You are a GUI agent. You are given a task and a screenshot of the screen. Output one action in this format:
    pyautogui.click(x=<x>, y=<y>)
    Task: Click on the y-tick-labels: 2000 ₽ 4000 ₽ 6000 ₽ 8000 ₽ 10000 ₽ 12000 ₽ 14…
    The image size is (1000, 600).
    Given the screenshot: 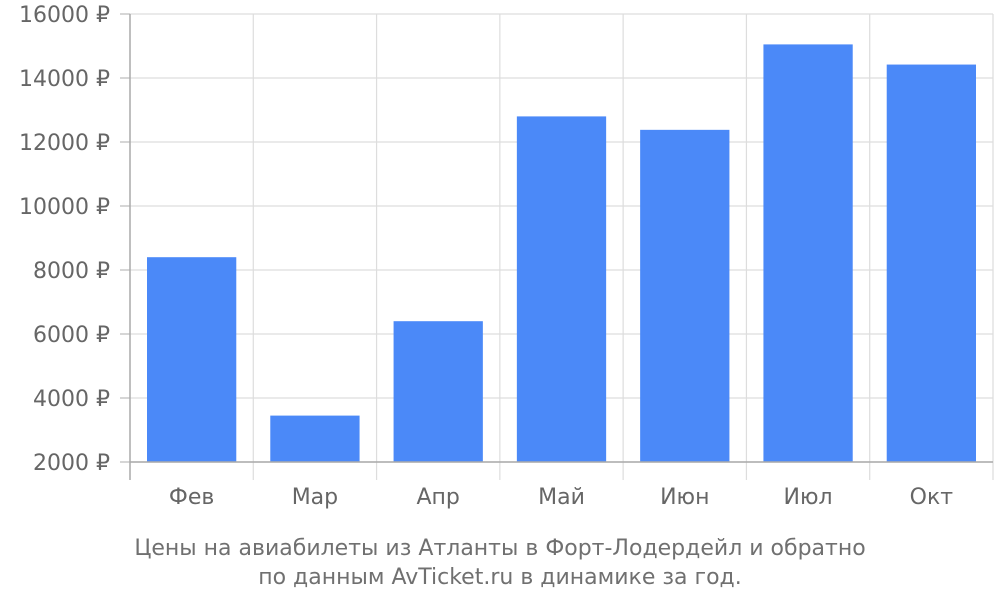 What is the action you would take?
    pyautogui.click(x=64, y=239)
    